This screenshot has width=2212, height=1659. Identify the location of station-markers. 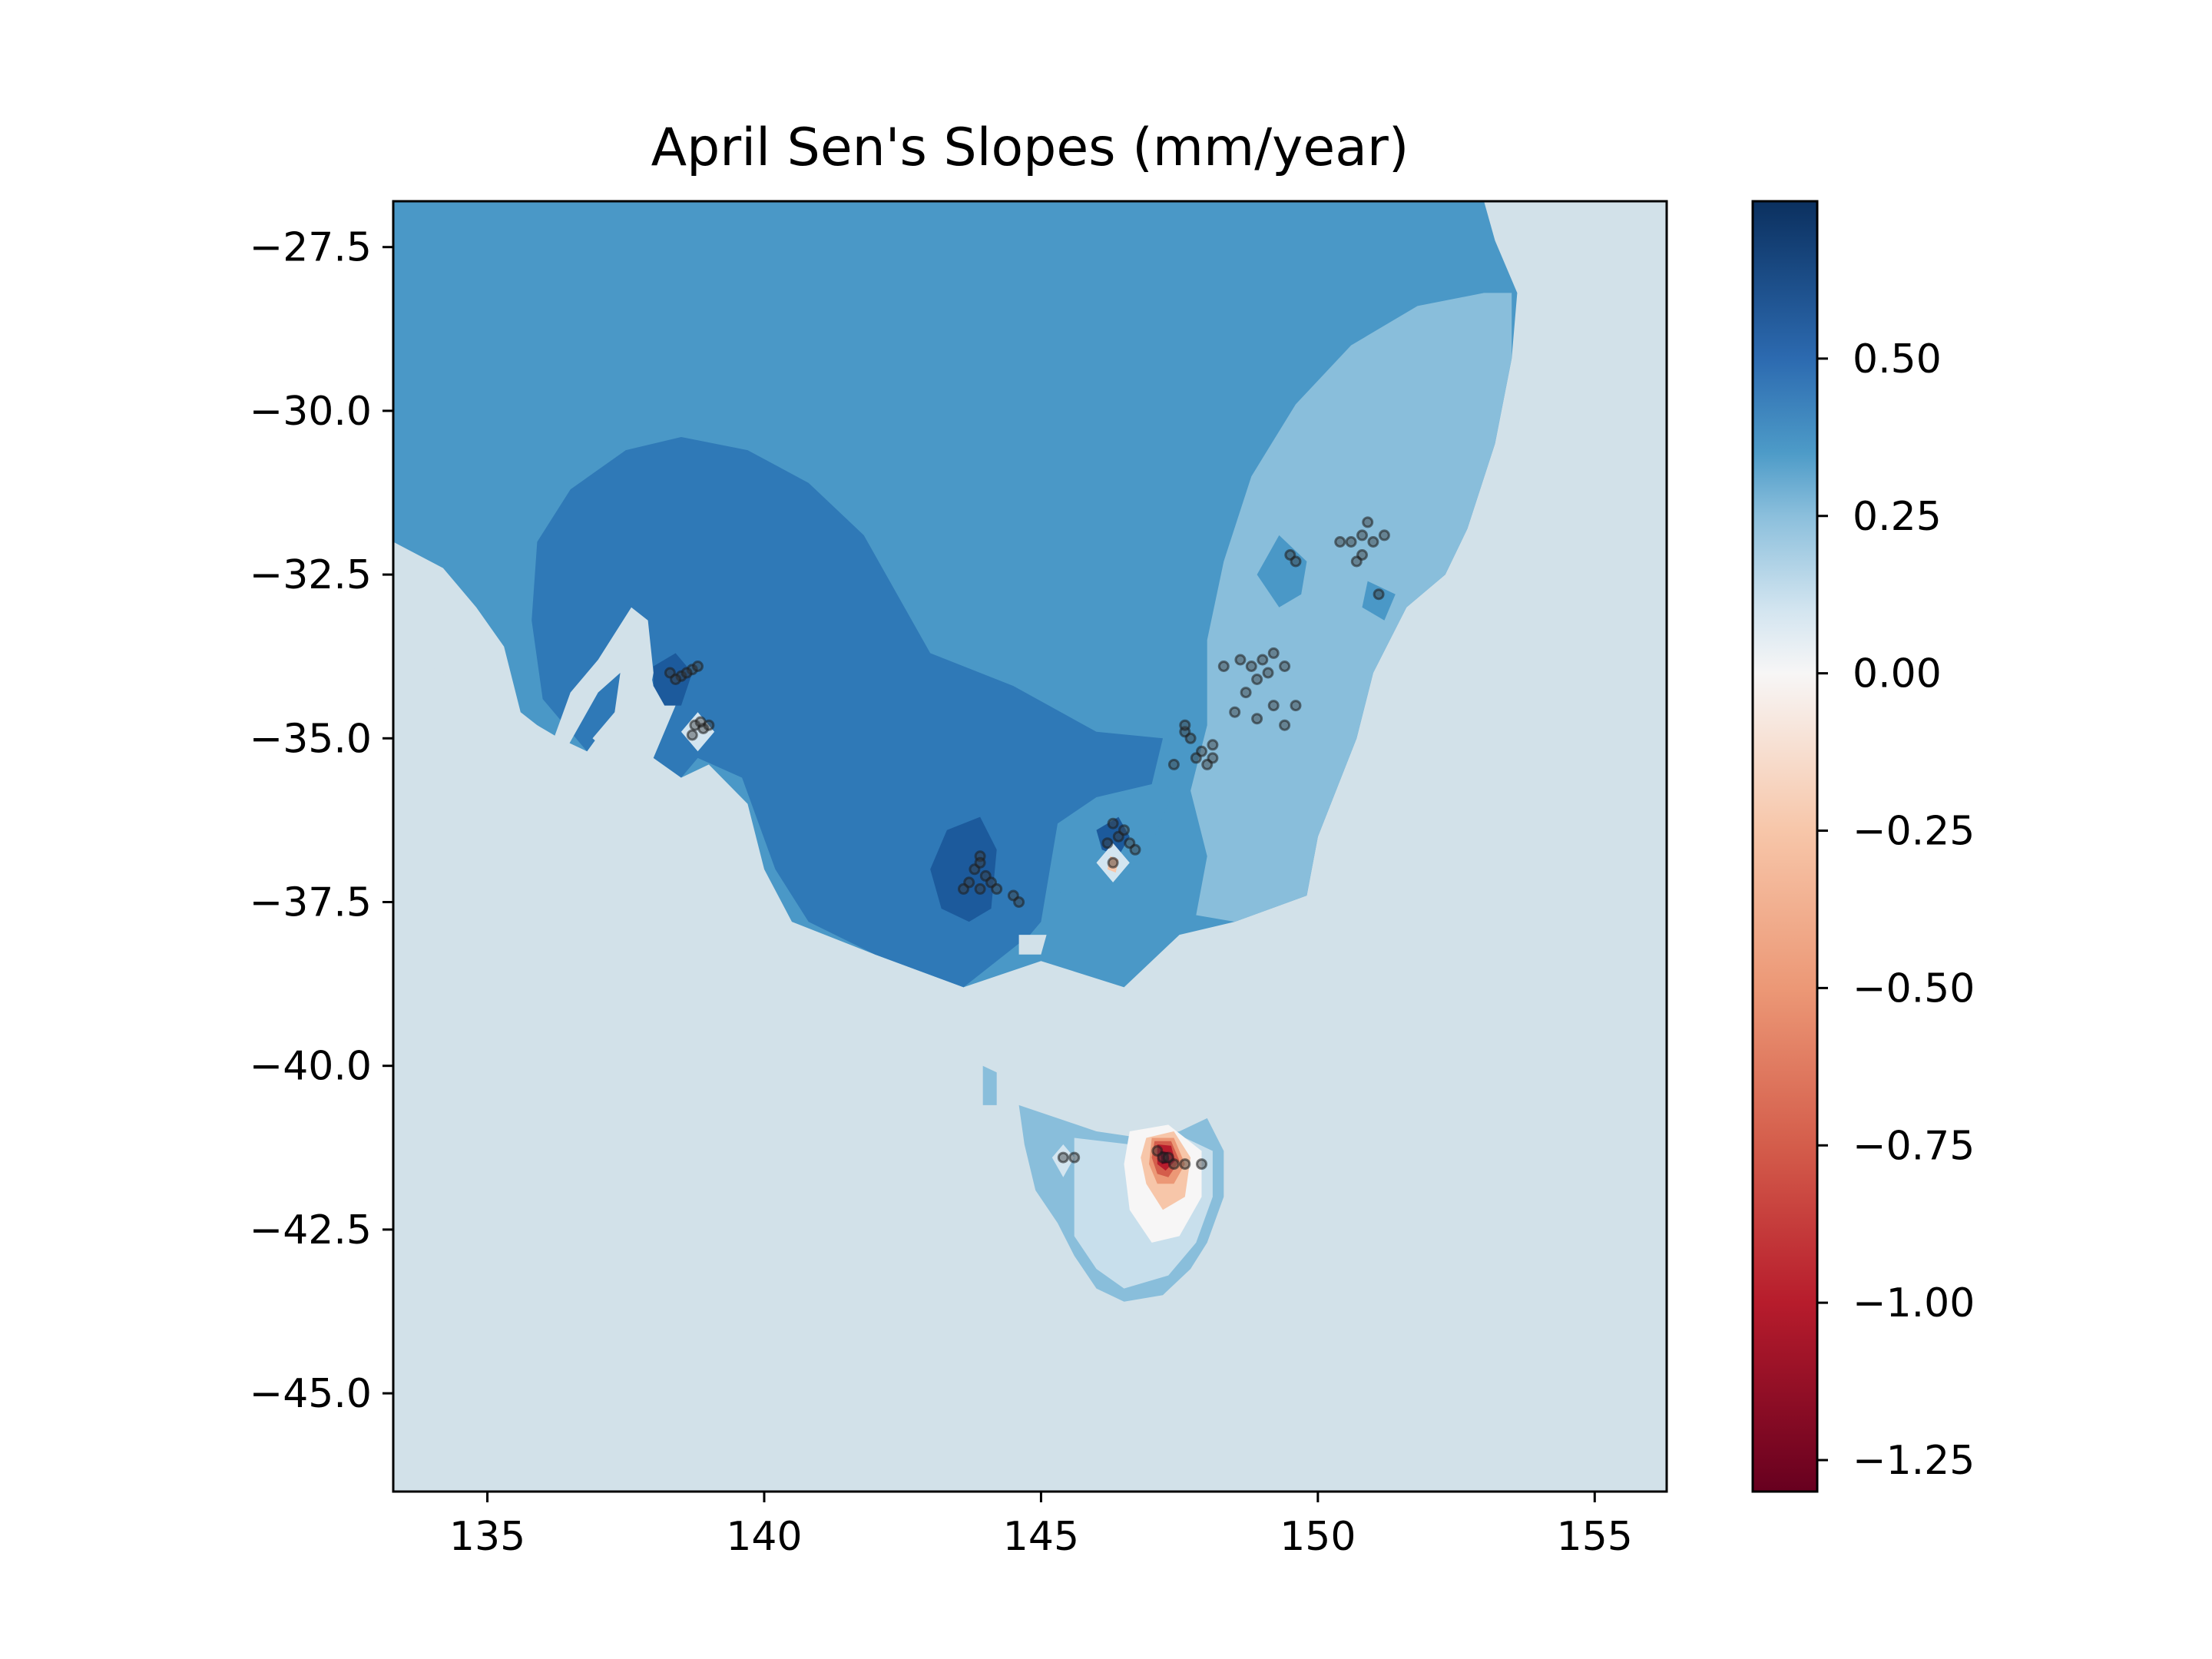
(1027, 844).